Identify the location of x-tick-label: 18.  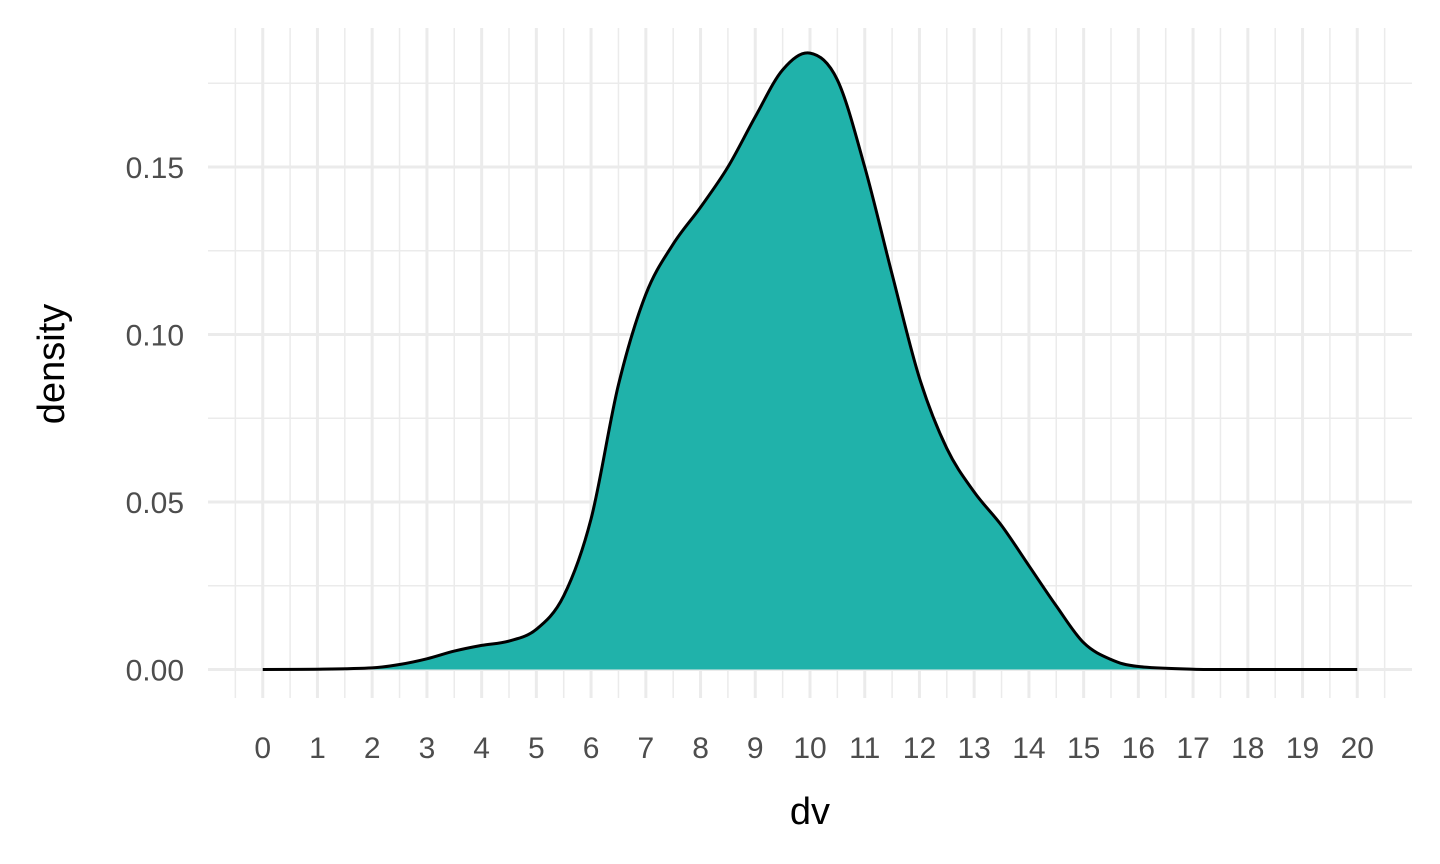
(1247, 748).